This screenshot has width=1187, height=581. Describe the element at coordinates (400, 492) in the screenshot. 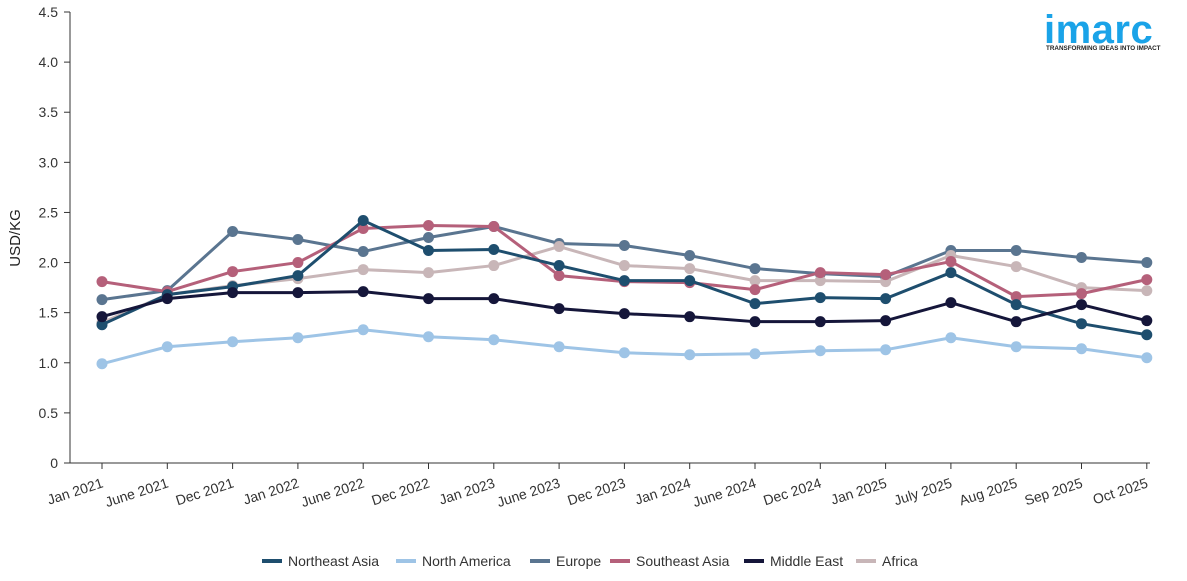

I see `x-tick-label: Dec 2022` at that location.